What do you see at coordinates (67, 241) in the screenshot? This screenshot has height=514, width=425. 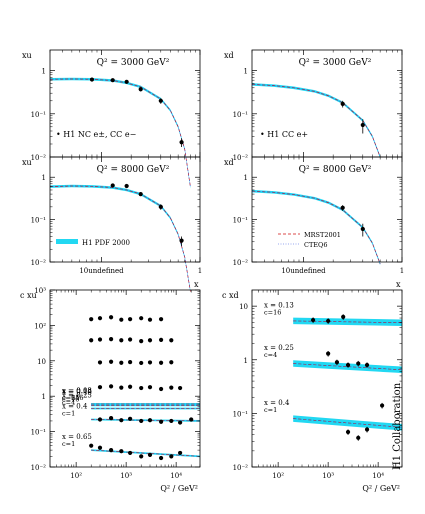 I see `legend-h1-band-swatch` at bounding box center [67, 241].